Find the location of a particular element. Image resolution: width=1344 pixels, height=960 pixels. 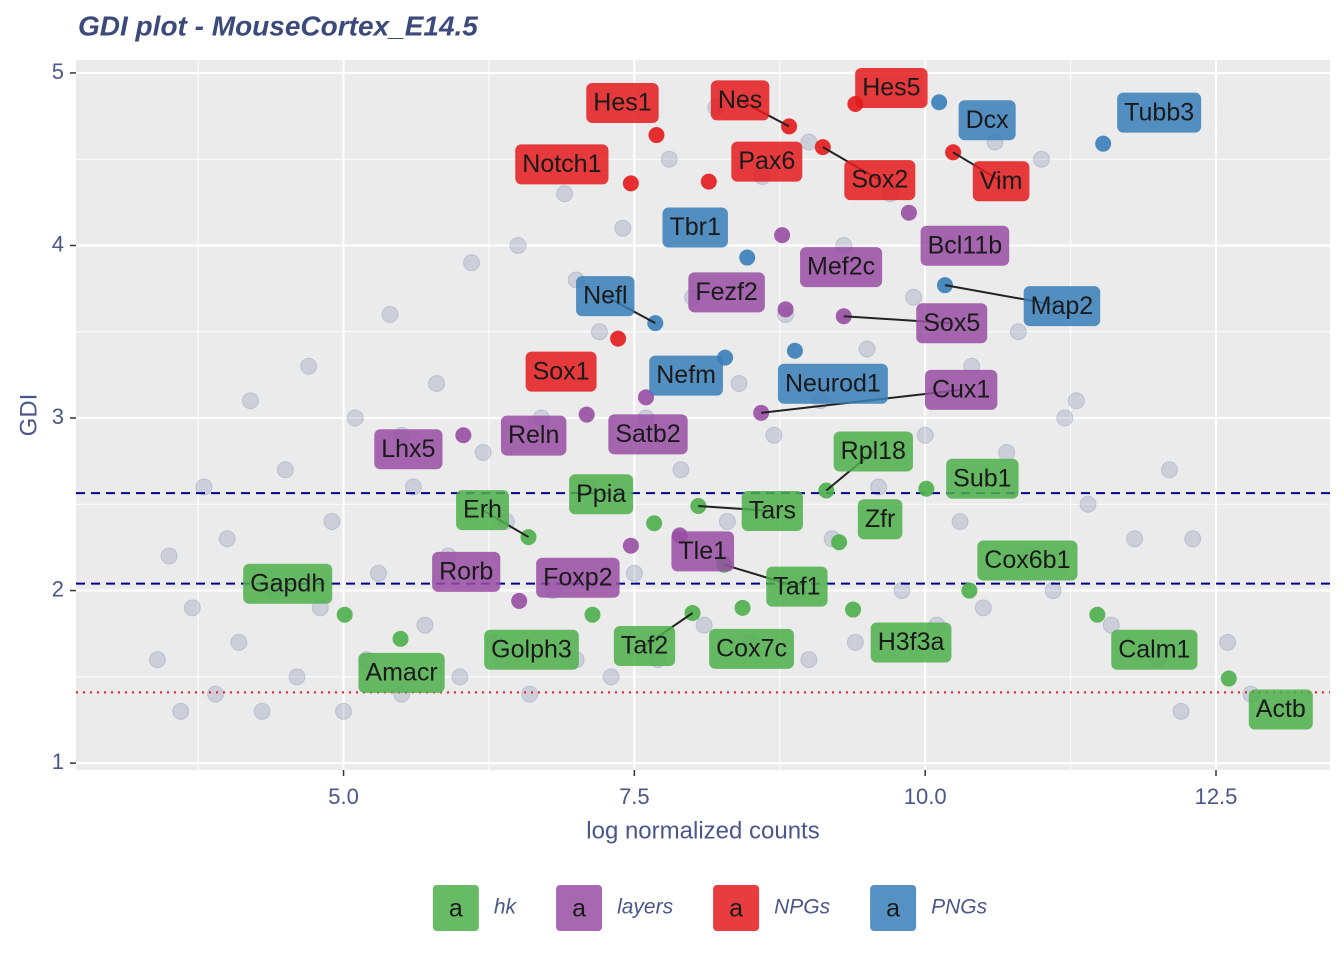

gene-label: Hes5 is located at coordinates (891, 88).